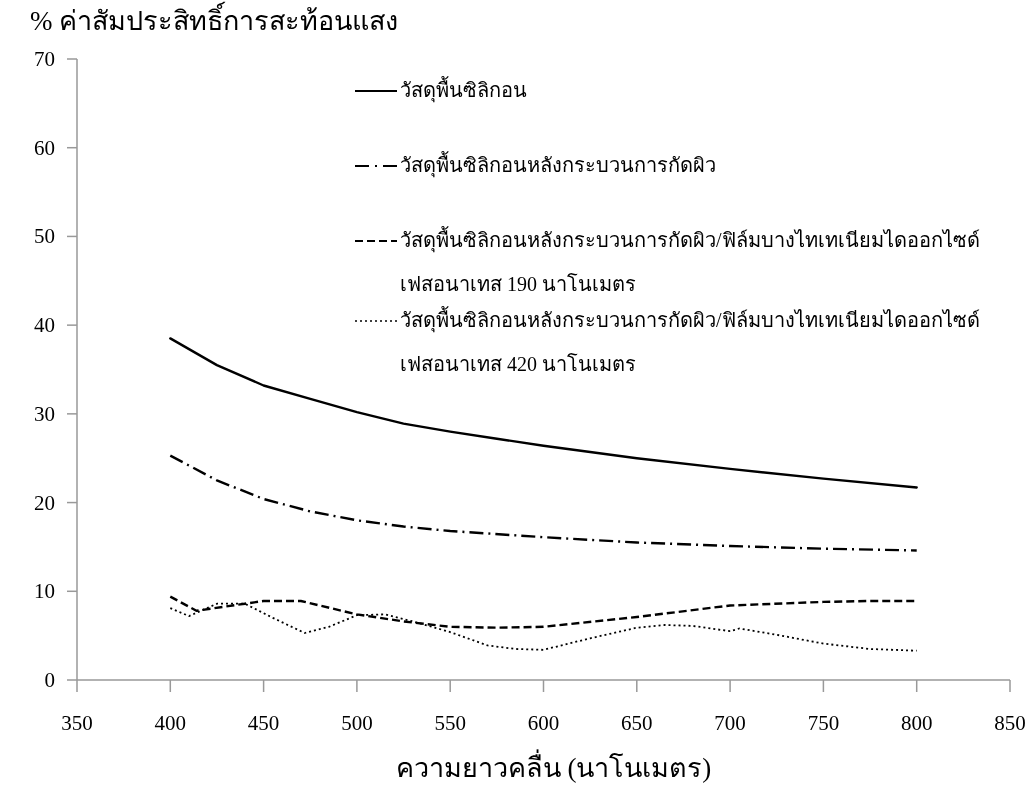 This screenshot has height=787, width=1035. What do you see at coordinates (44, 325) in the screenshot?
I see `y-tick-label: 40` at bounding box center [44, 325].